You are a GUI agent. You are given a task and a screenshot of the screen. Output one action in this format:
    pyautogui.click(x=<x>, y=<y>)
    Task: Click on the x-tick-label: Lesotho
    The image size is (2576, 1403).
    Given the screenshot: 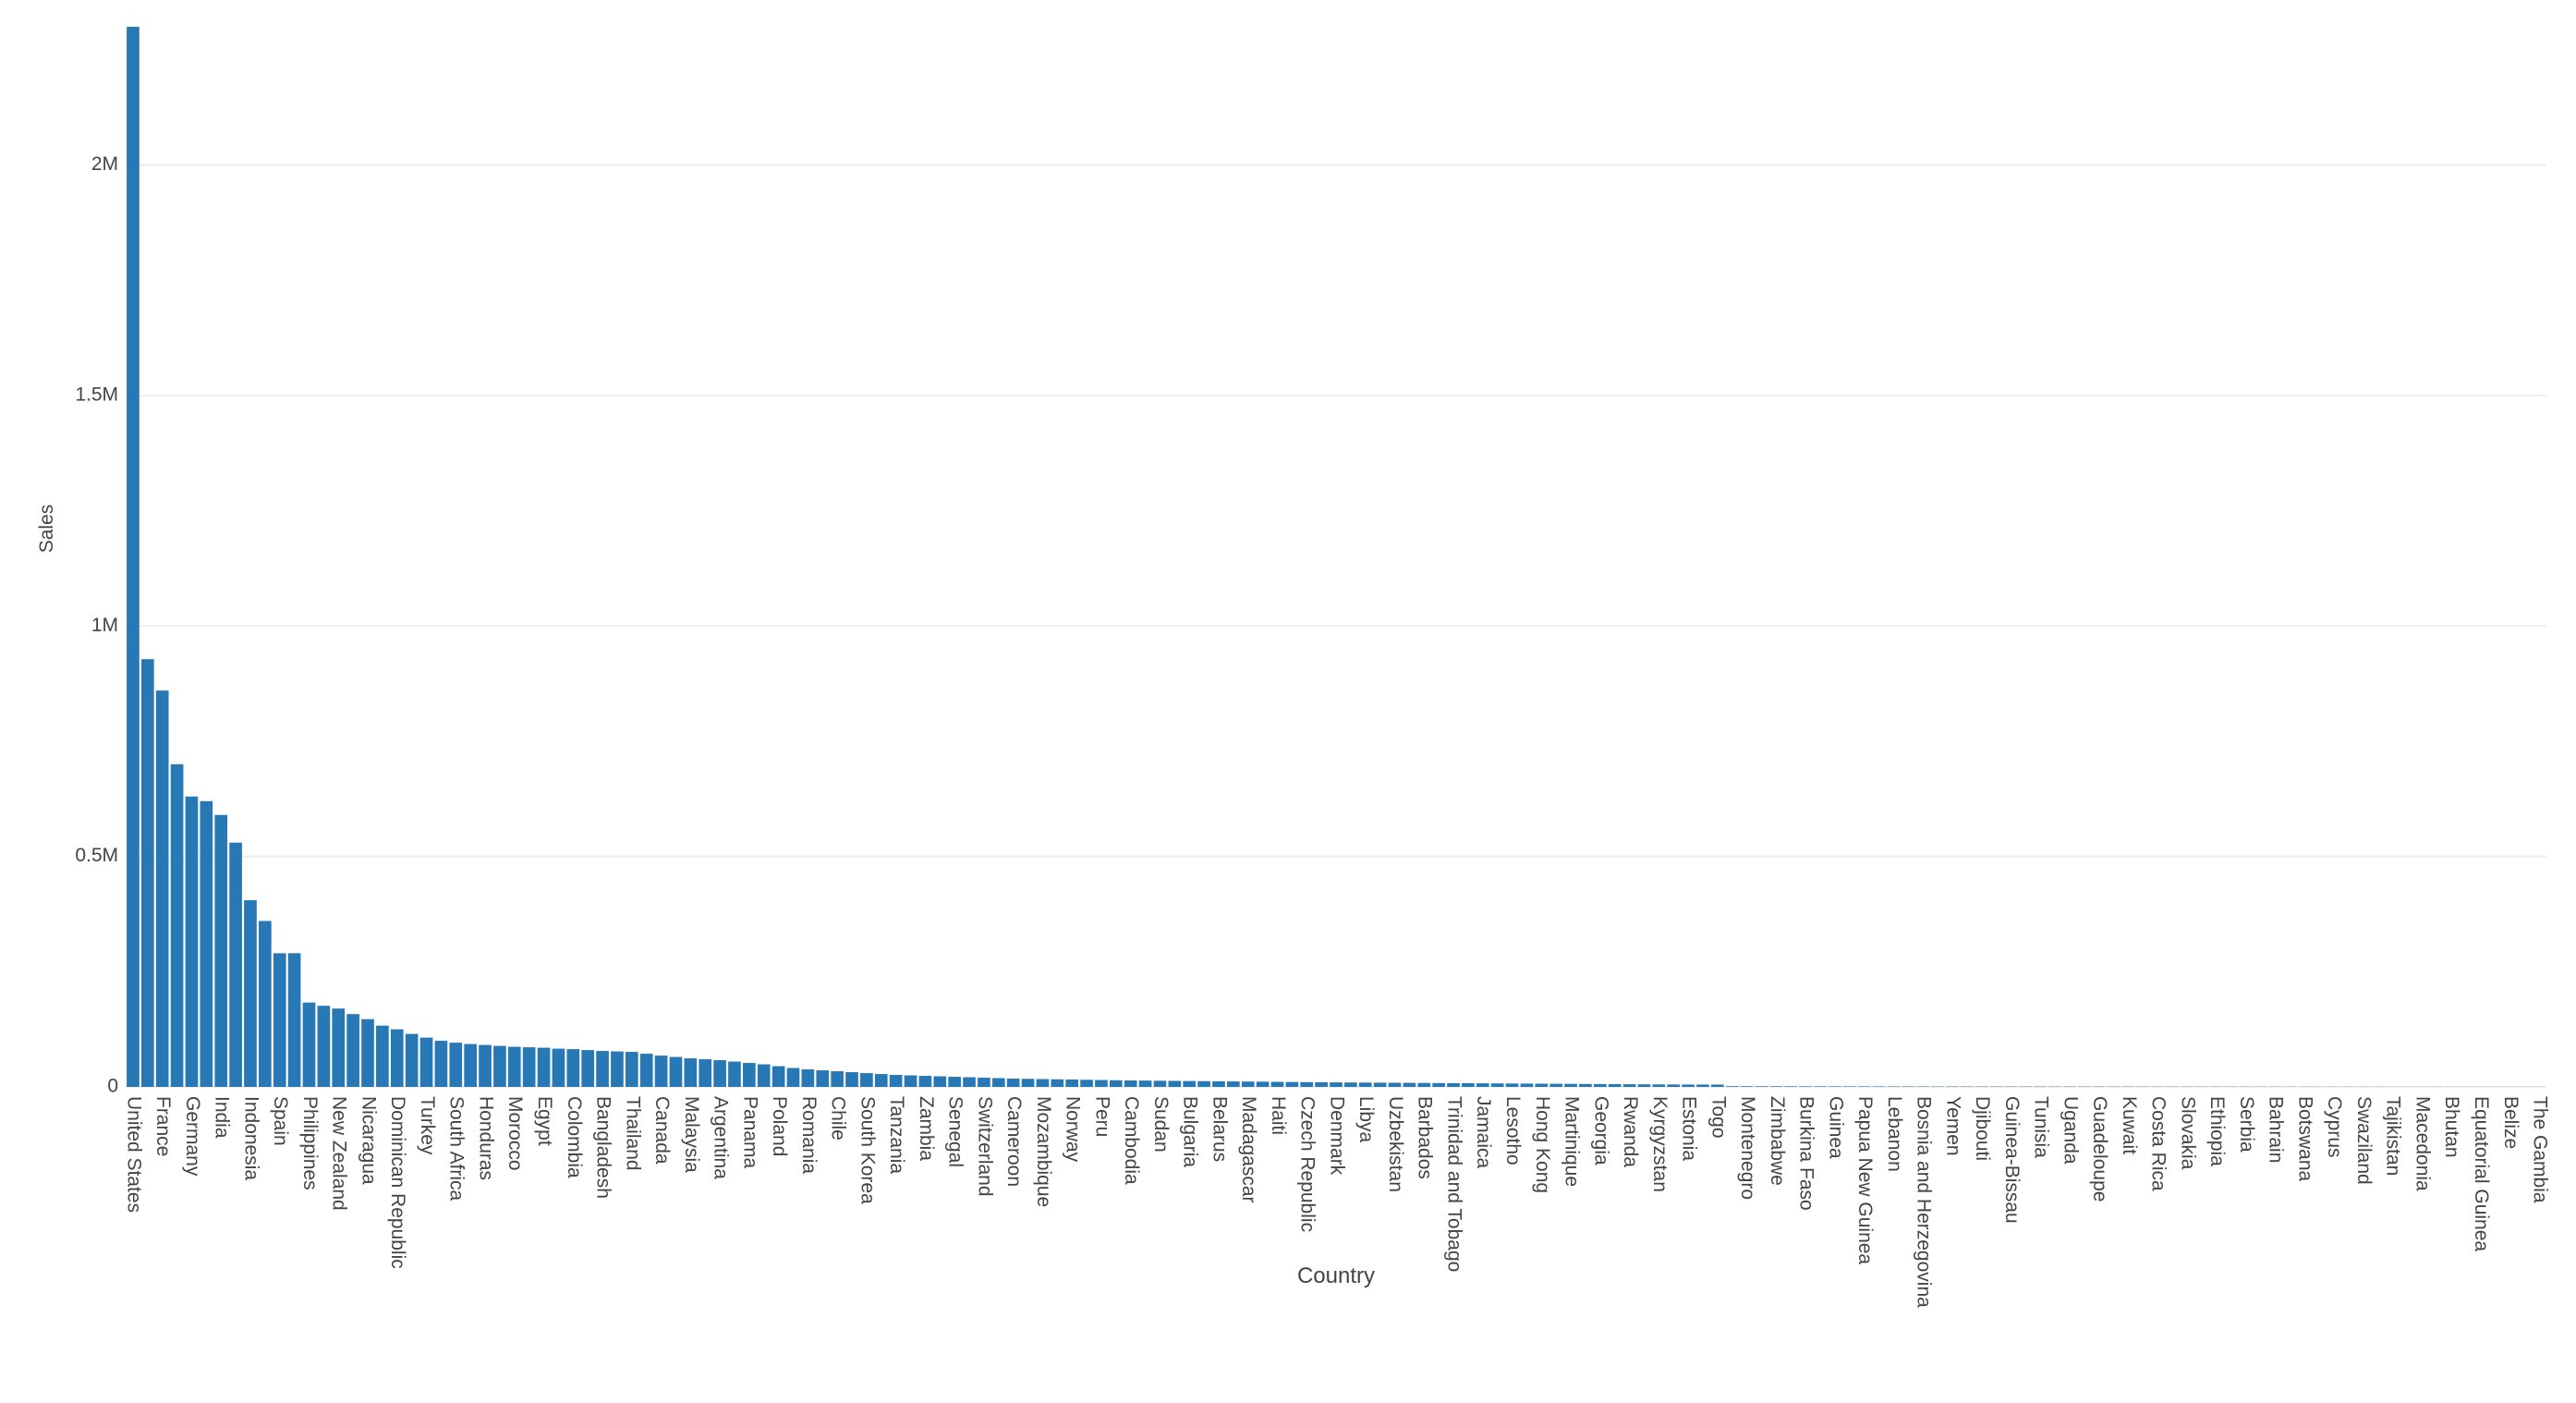 What is the action you would take?
    pyautogui.click(x=1513, y=1130)
    